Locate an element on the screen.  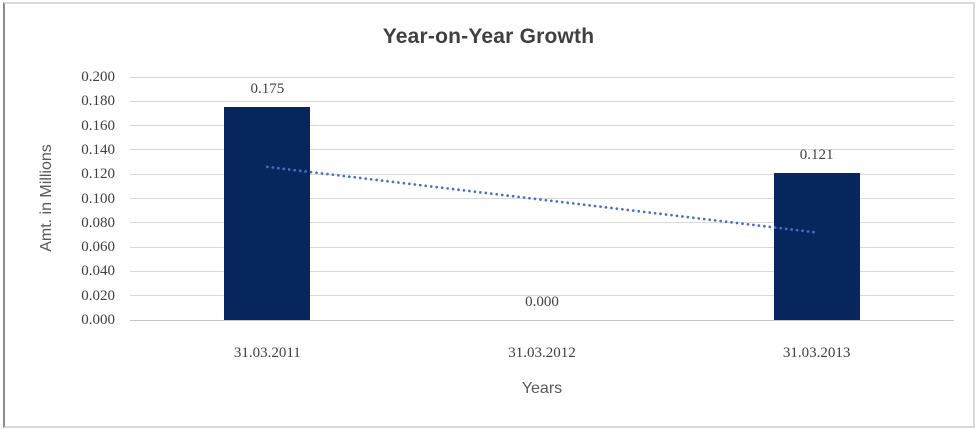
y-tick-label: 0.180 is located at coordinates (98, 101).